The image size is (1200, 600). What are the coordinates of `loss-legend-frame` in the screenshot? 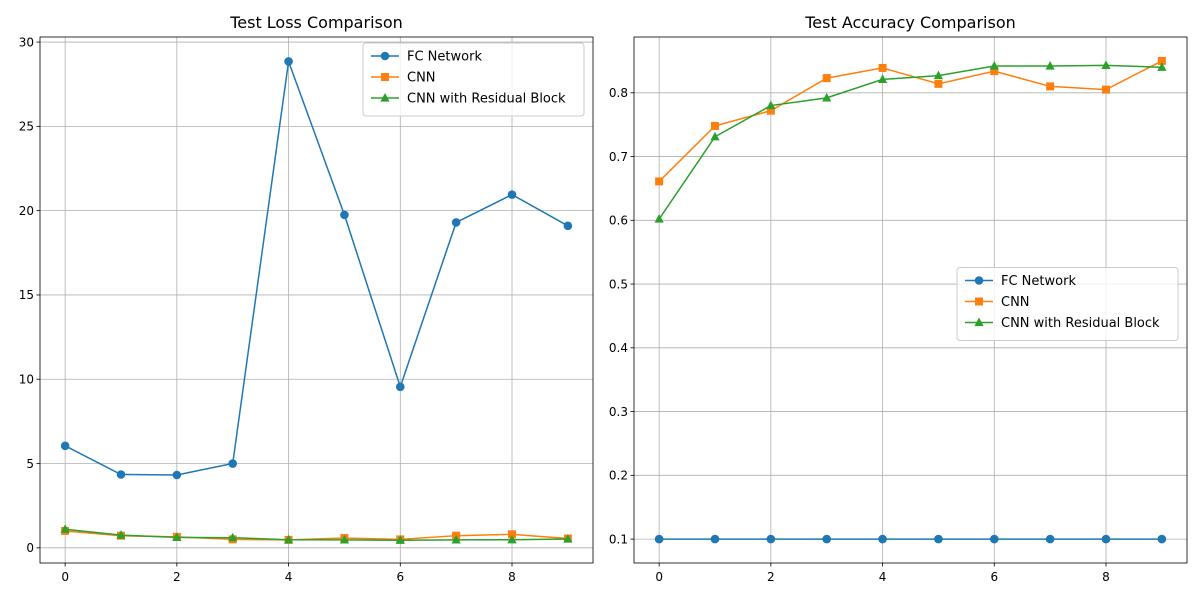 It's located at (473, 79).